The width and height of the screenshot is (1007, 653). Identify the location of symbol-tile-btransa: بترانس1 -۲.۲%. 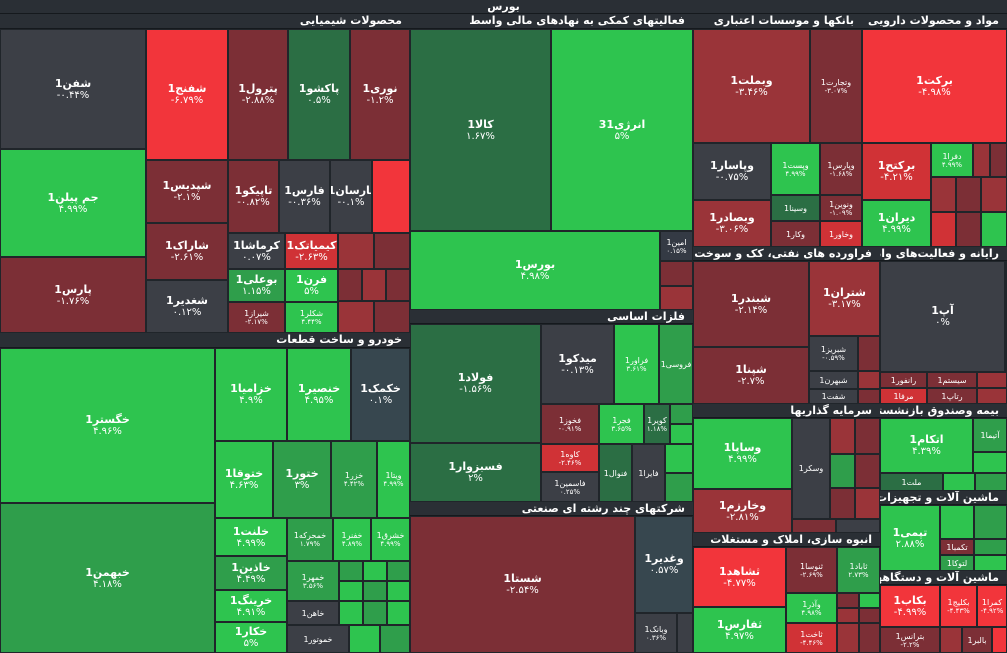
(910, 640).